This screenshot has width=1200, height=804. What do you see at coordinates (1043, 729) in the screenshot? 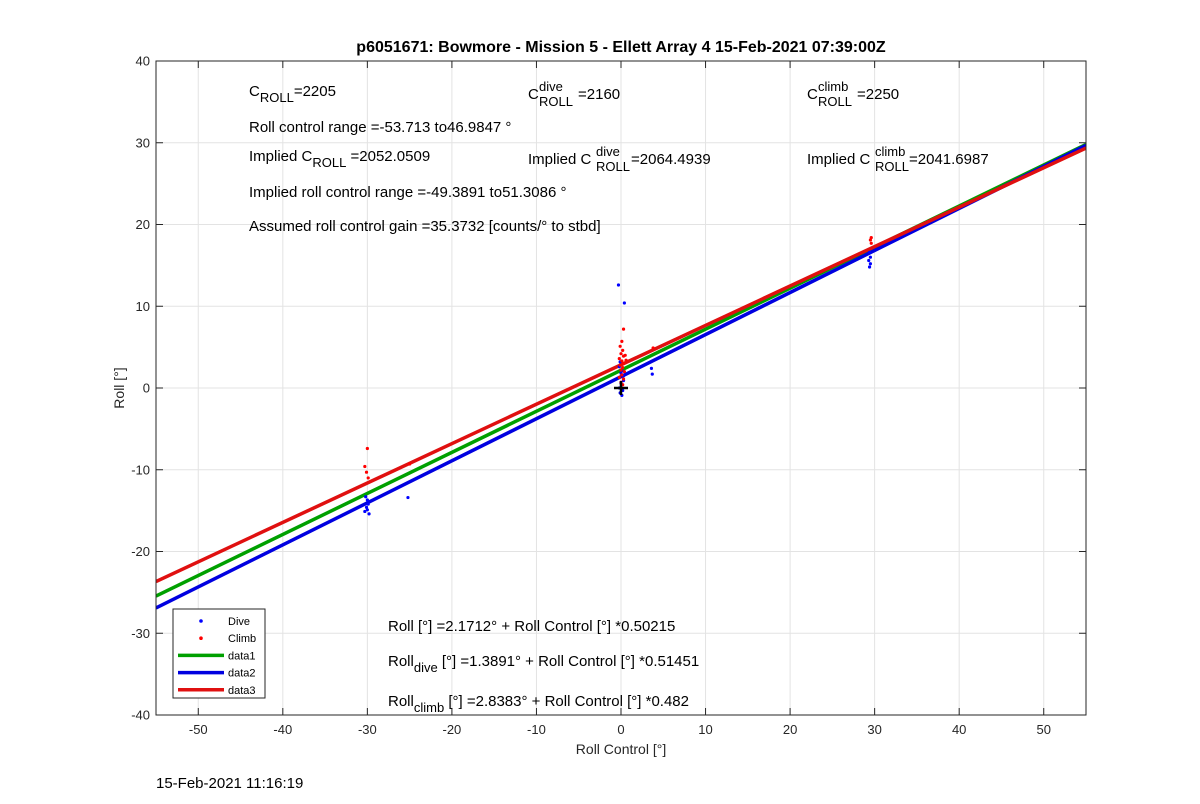
I see `x-tick-label: 50` at bounding box center [1043, 729].